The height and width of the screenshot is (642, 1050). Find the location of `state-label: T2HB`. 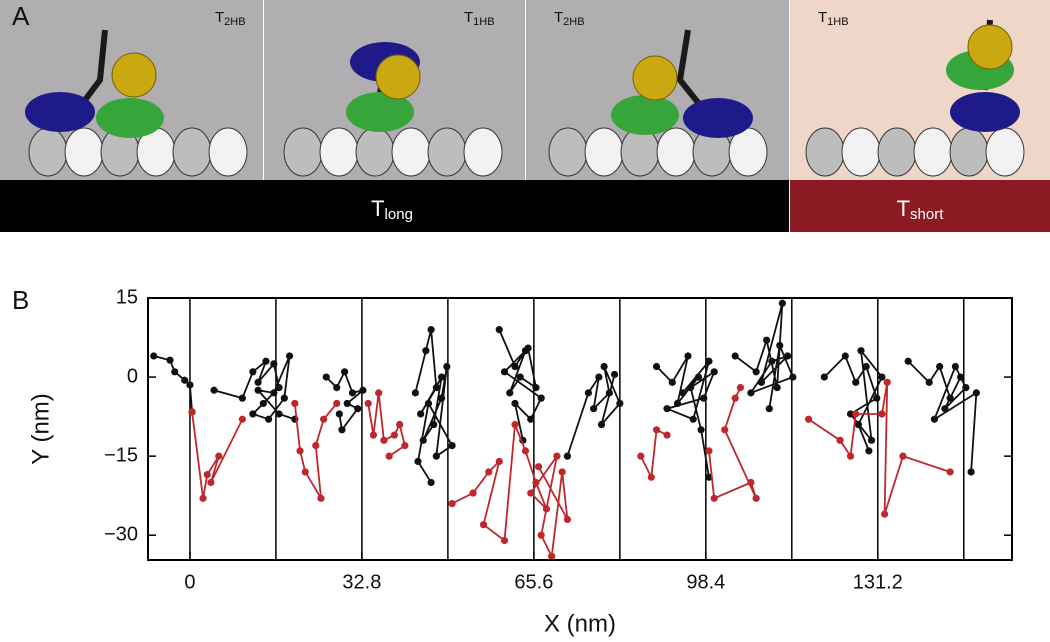

state-label: T2HB is located at coordinates (569, 18).